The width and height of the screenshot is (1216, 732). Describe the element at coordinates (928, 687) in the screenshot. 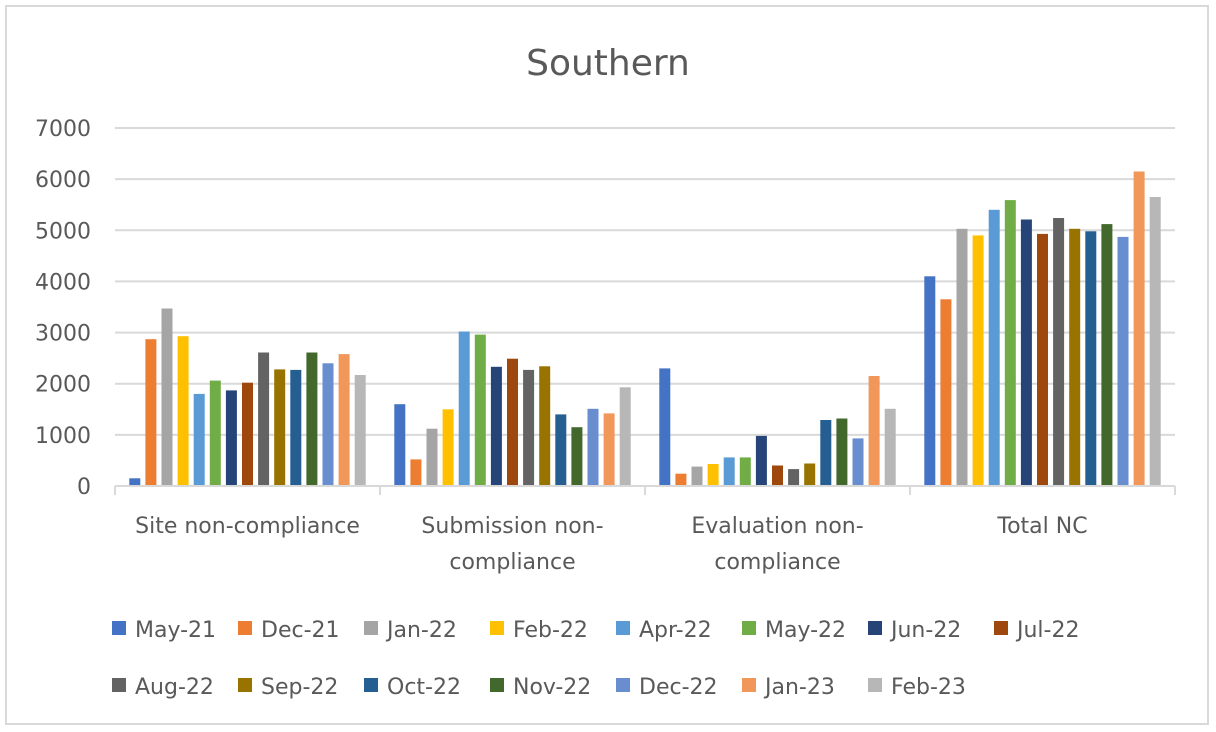

I see `legend-label: Feb-23` at that location.